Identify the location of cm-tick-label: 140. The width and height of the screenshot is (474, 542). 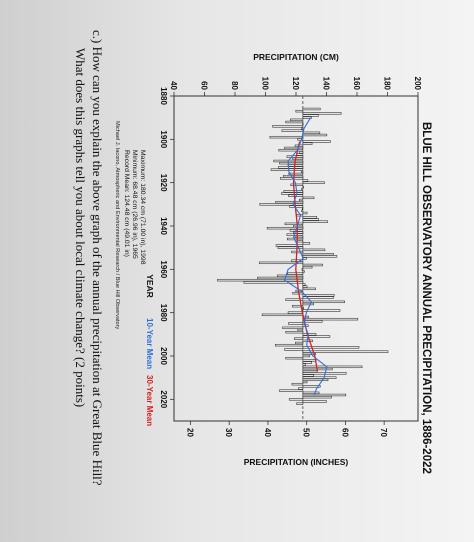
(326, 84).